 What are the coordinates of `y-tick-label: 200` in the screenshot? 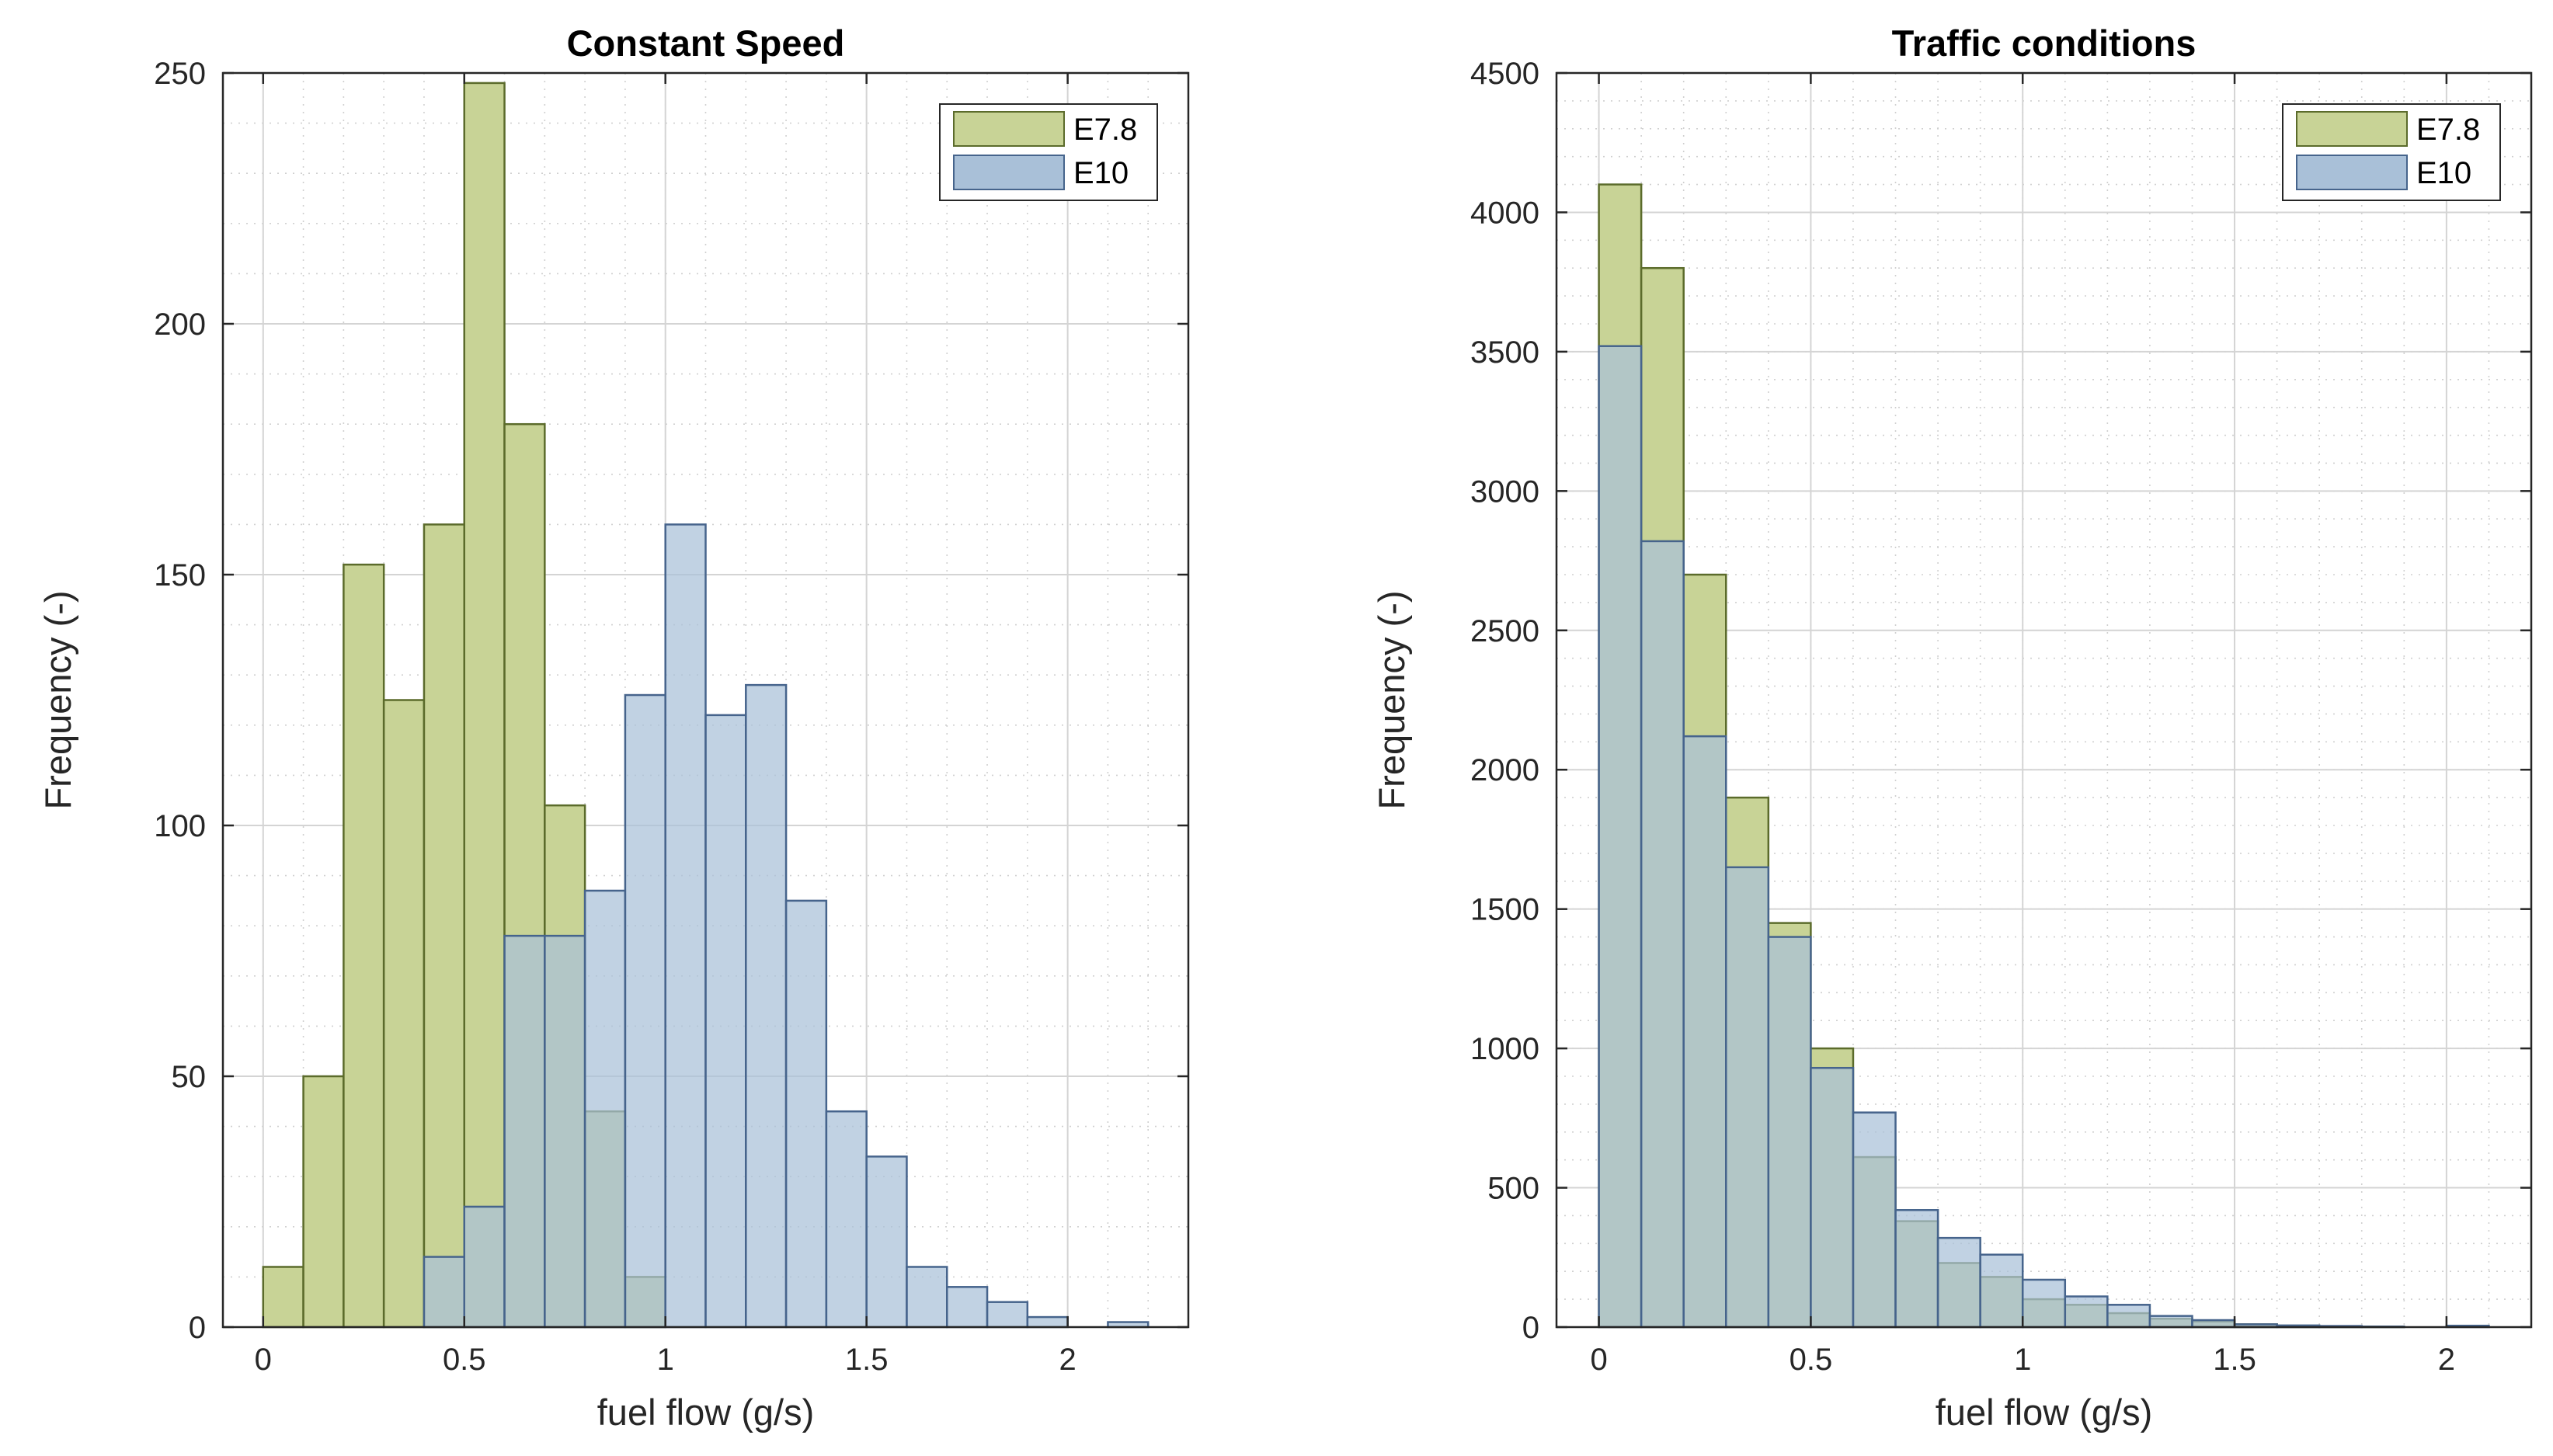 It's located at (180, 325).